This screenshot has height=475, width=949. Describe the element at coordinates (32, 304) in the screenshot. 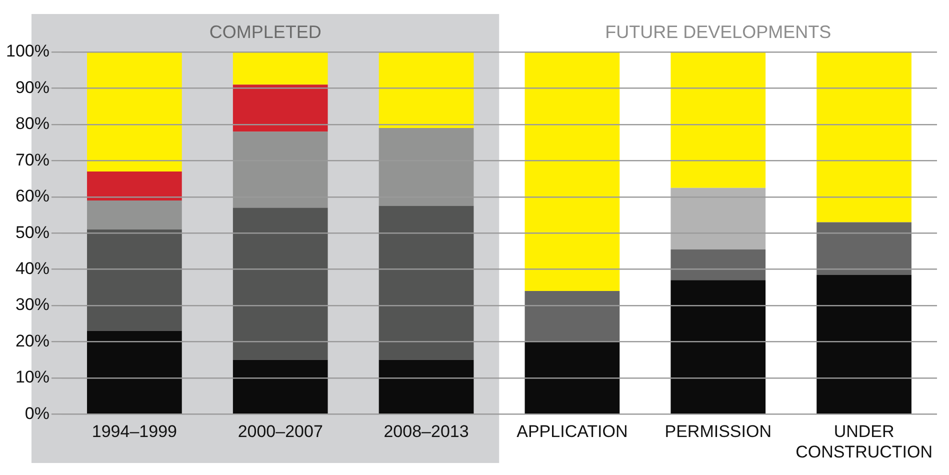

I see `y-tick-label: 30%` at that location.